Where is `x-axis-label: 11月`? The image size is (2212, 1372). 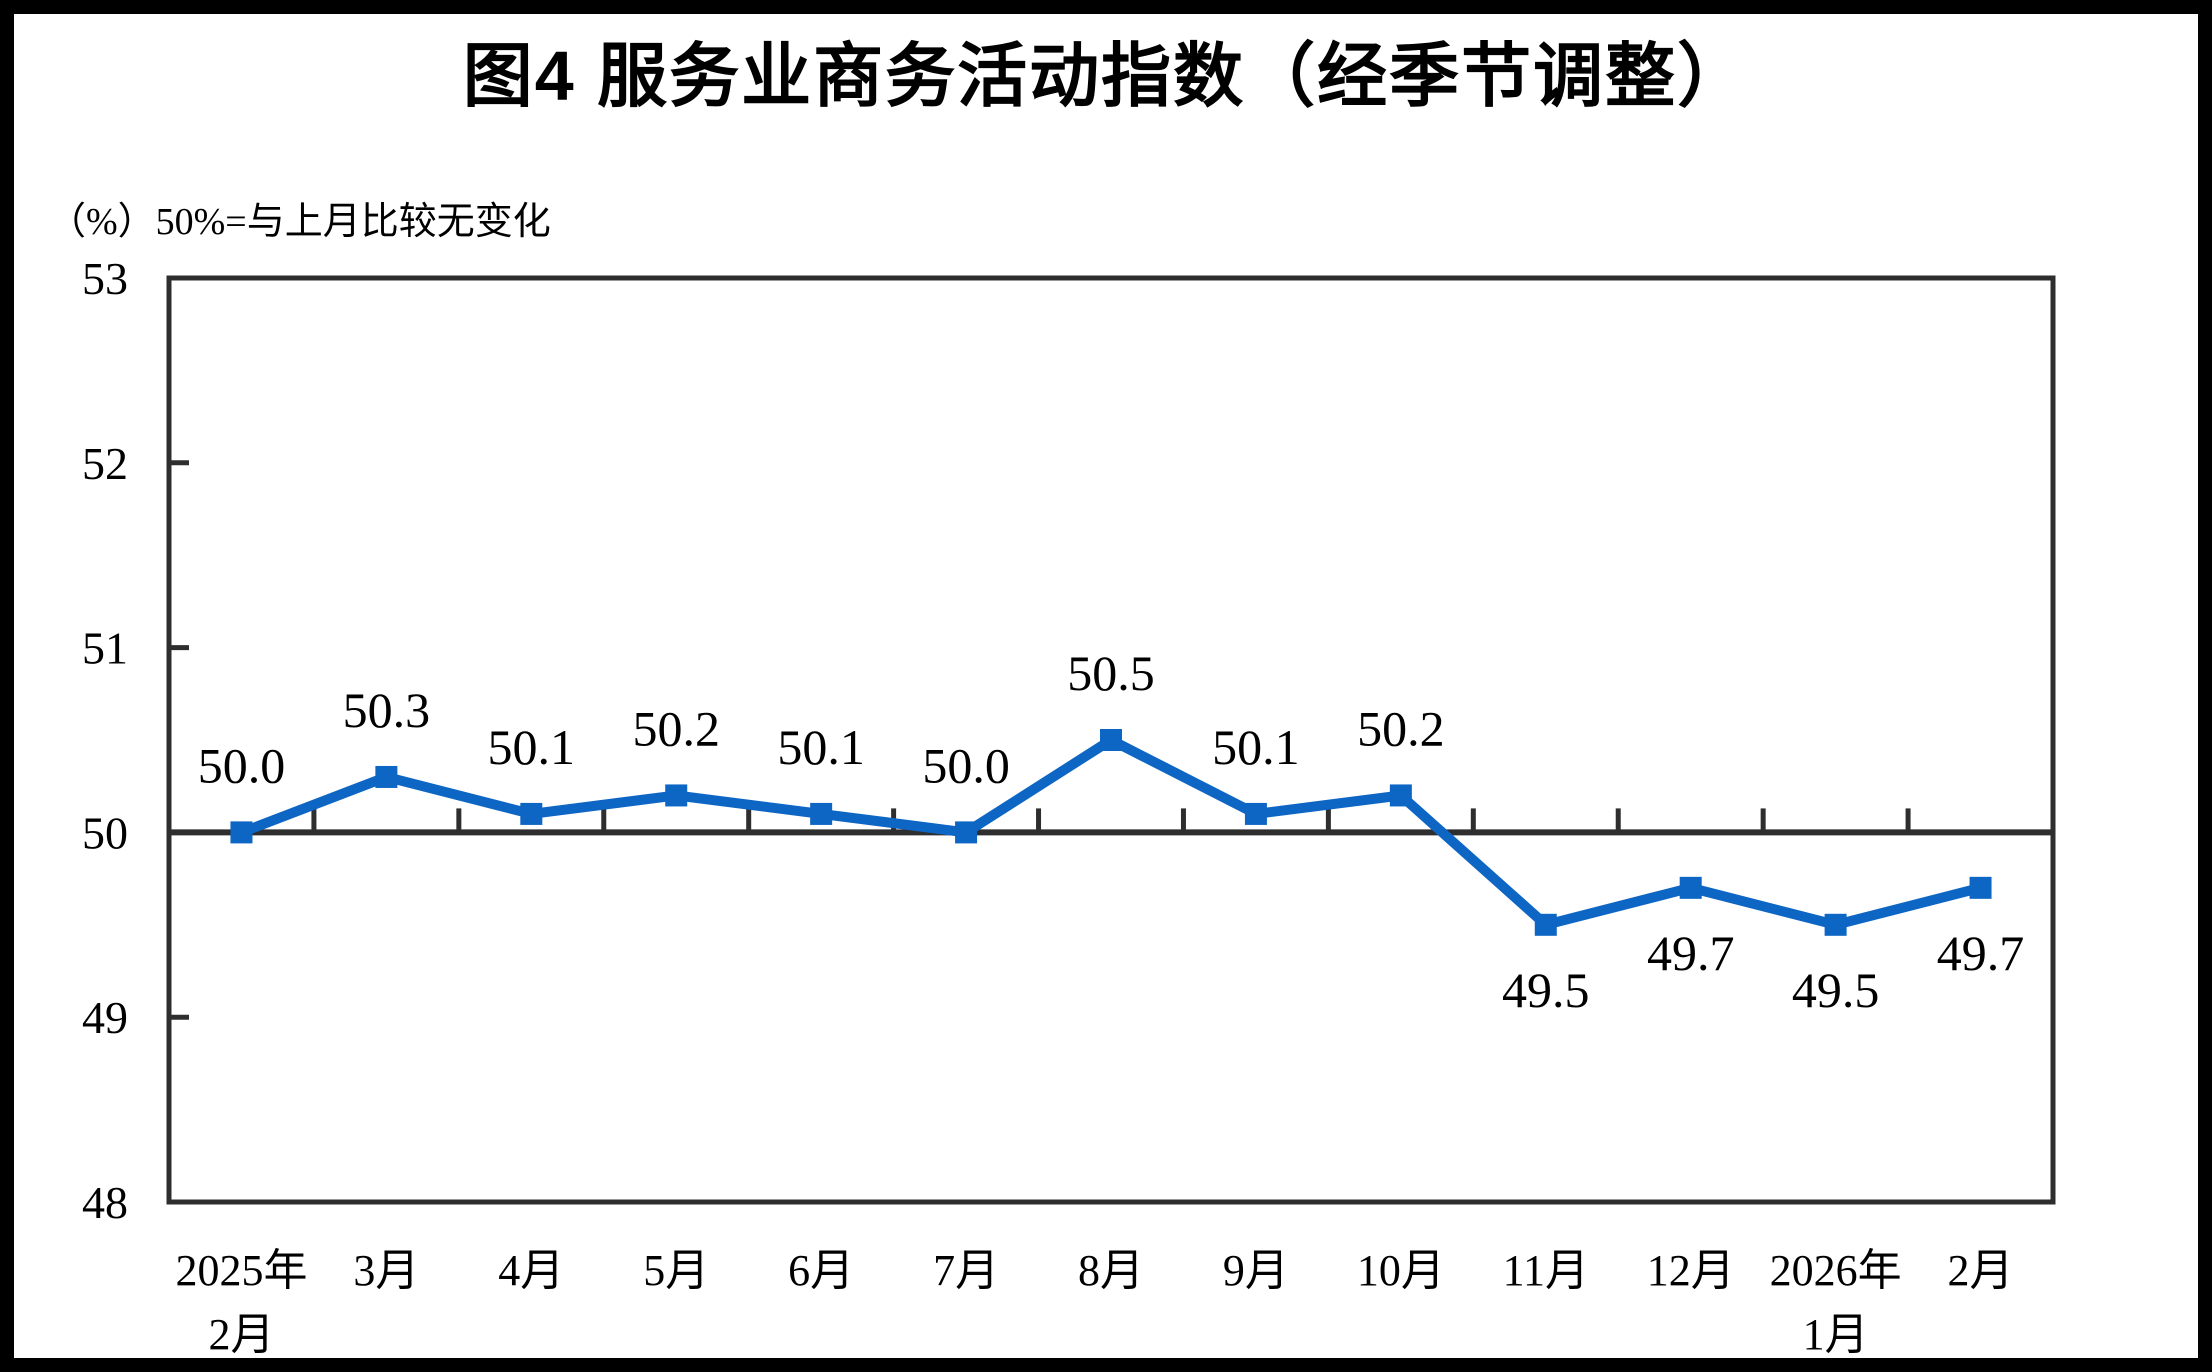
x-axis-label: 11月 is located at coordinates (1546, 1270).